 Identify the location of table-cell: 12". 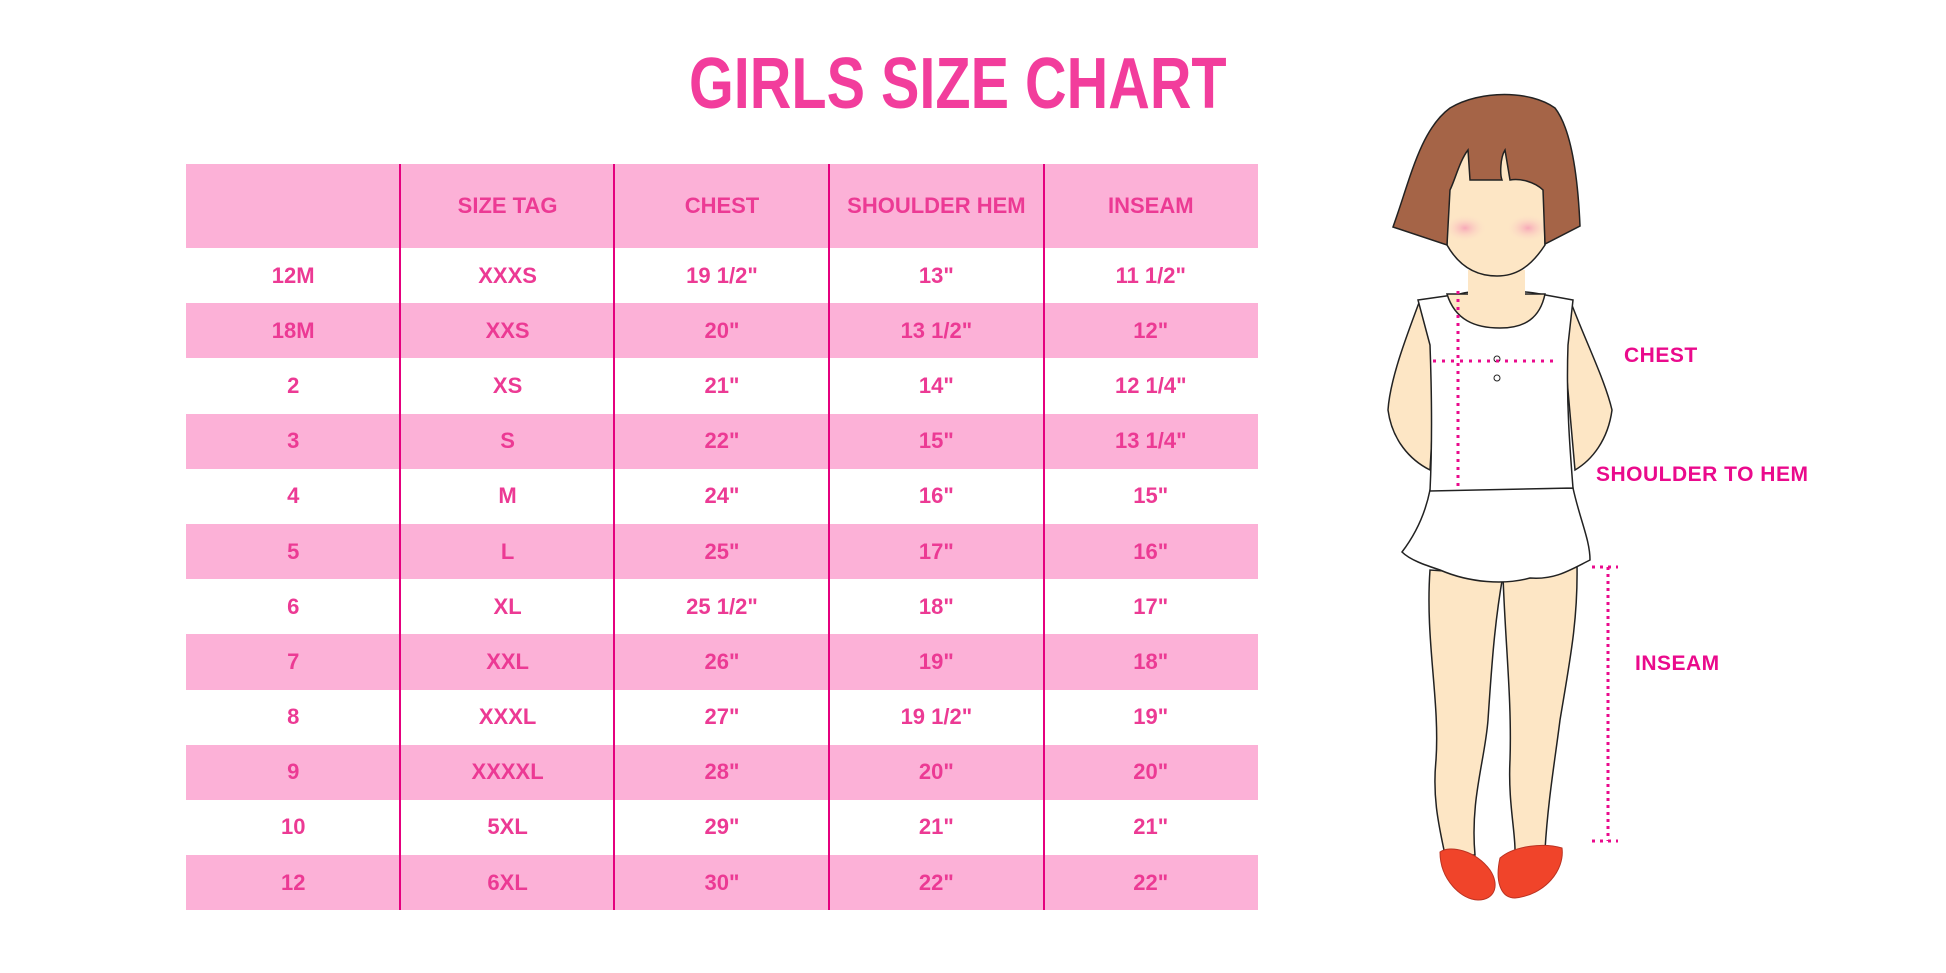
(1151, 330).